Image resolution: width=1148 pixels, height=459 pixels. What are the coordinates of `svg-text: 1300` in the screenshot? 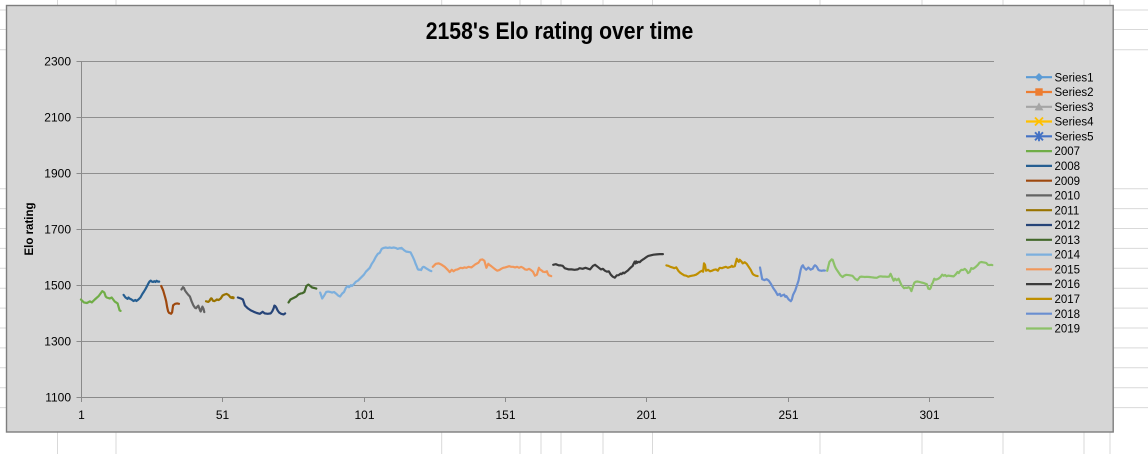 It's located at (57, 342).